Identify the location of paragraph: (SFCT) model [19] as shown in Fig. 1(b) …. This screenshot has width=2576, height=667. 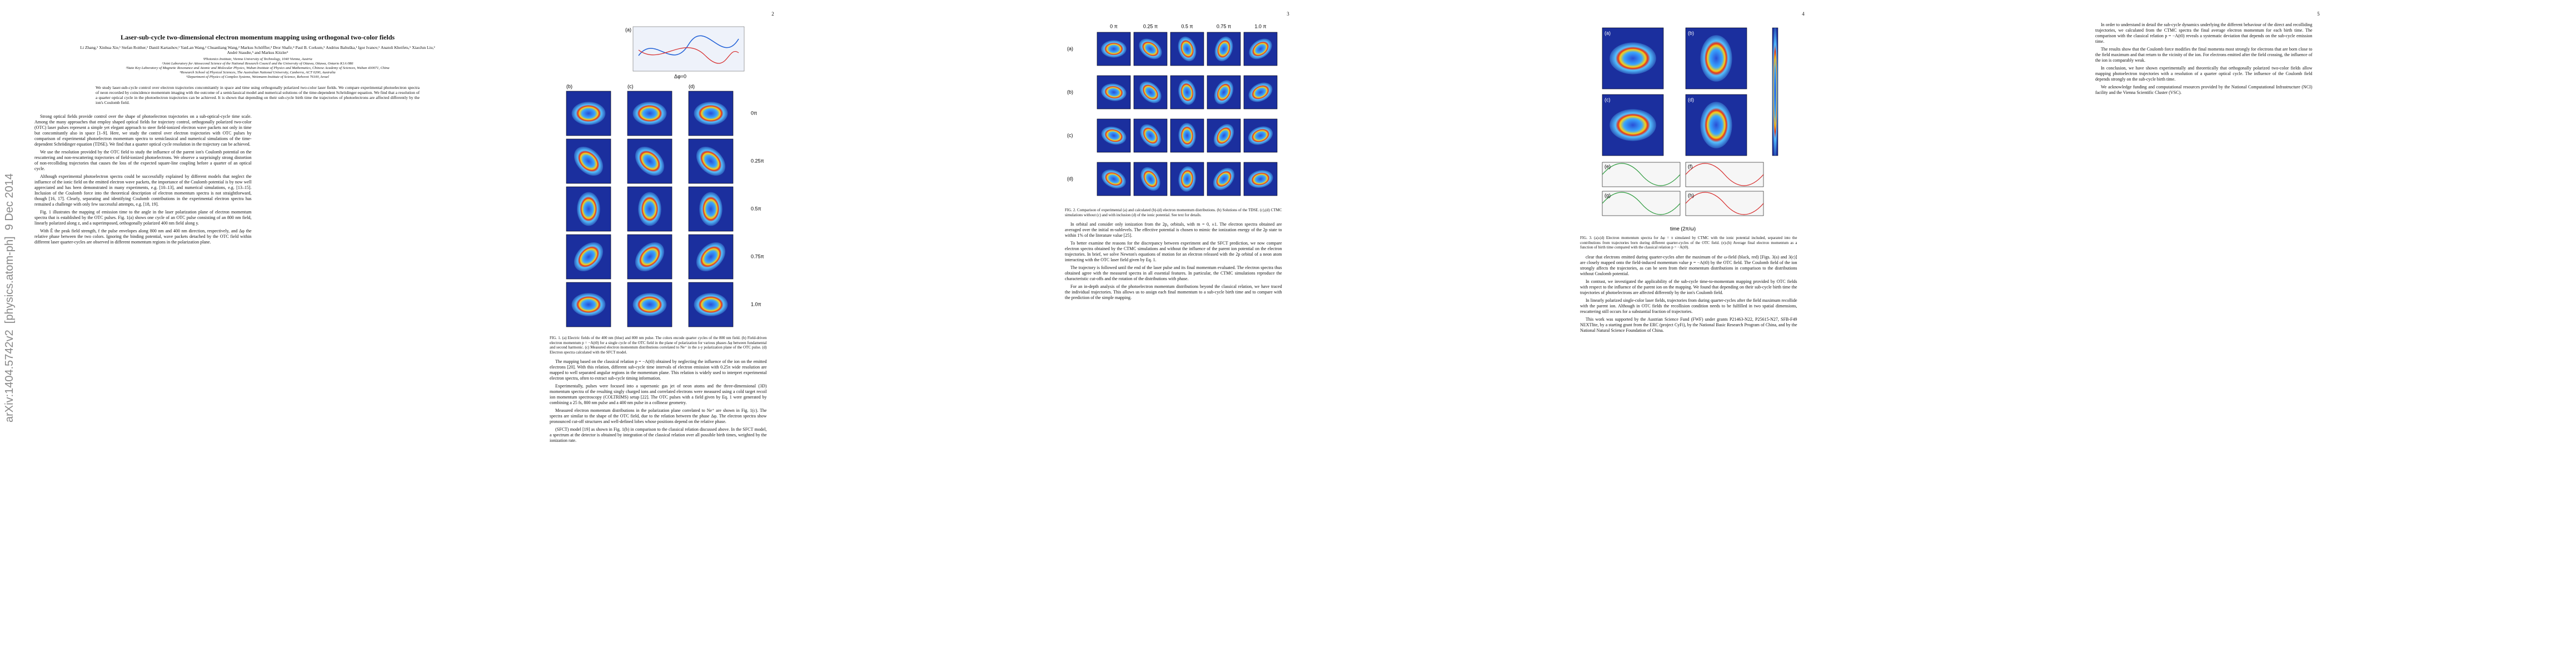
(658, 435).